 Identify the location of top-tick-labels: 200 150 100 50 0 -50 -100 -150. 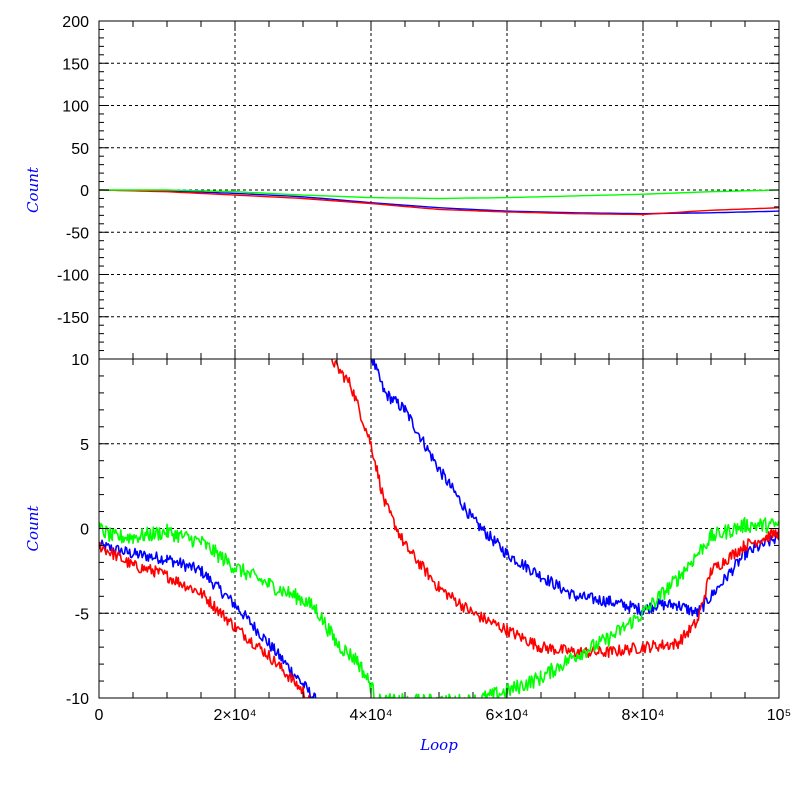
(73, 170).